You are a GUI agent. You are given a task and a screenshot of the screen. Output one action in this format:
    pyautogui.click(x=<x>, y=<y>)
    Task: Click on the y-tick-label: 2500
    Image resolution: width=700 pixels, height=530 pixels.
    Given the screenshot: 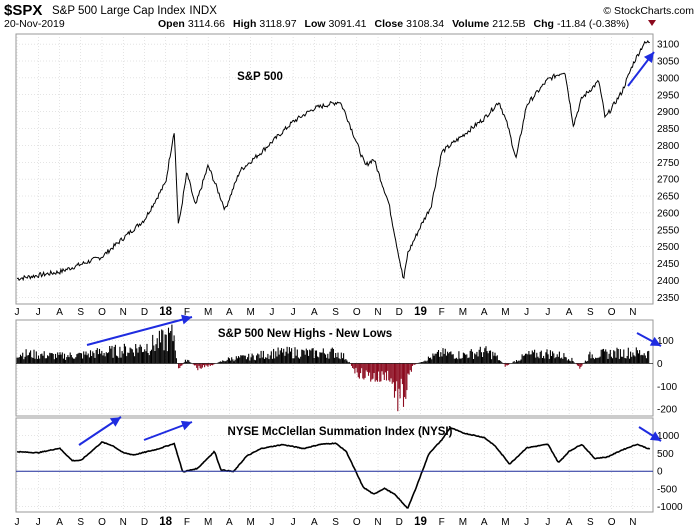 What is the action you would take?
    pyautogui.click(x=668, y=247)
    